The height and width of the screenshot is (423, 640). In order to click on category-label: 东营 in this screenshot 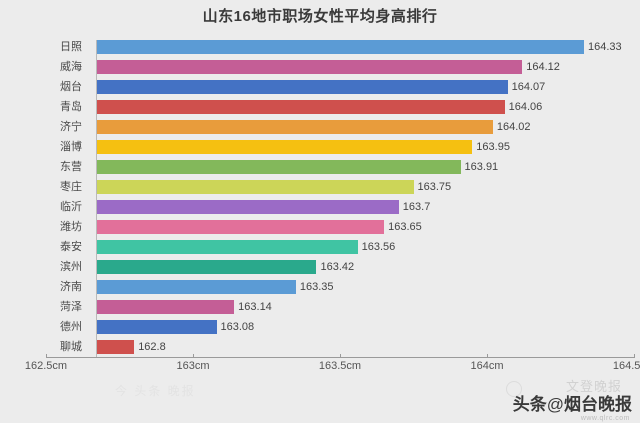, I will do `click(71, 167)`.